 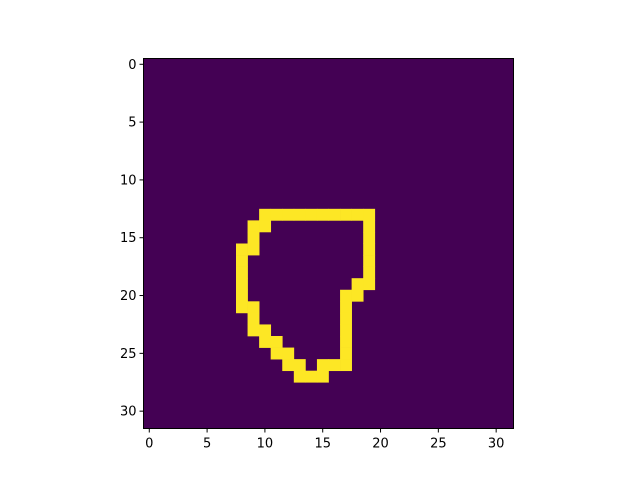 I want to click on y-tick-label: 0, so click(x=132, y=65).